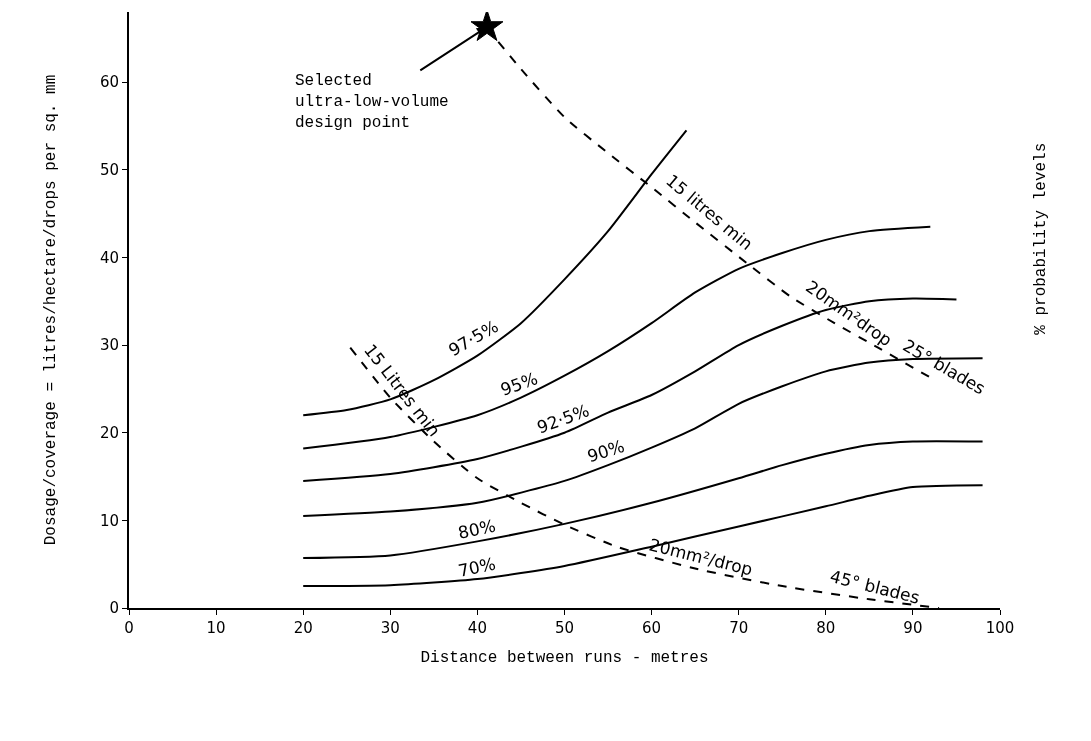  I want to click on y2-axis-title: % probability levels, so click(1040, 238).